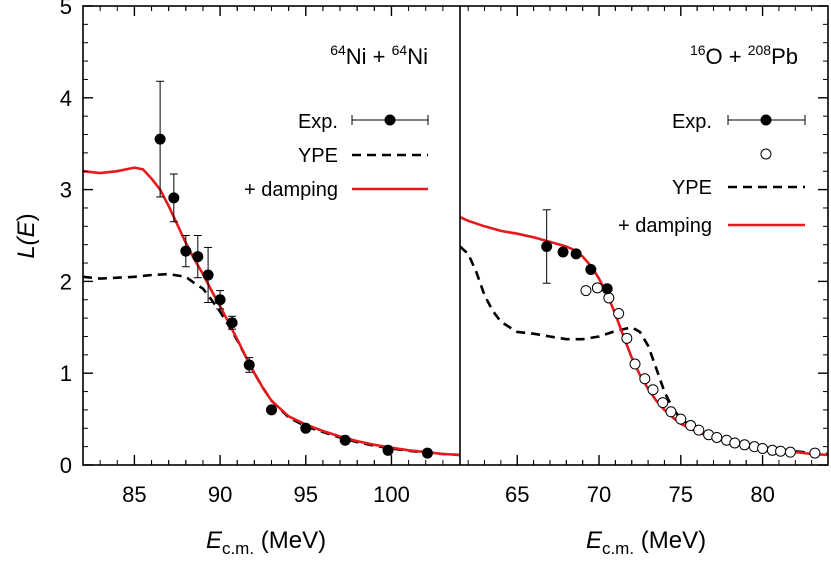 This screenshot has height=565, width=831. Describe the element at coordinates (517, 494) in the screenshot. I see `x-tick-label-right: 65` at that location.